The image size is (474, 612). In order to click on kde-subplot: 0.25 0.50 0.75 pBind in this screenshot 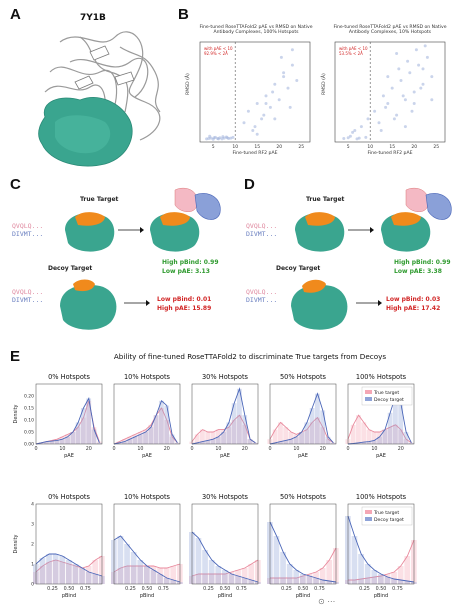, I will do `click(147, 551)`.